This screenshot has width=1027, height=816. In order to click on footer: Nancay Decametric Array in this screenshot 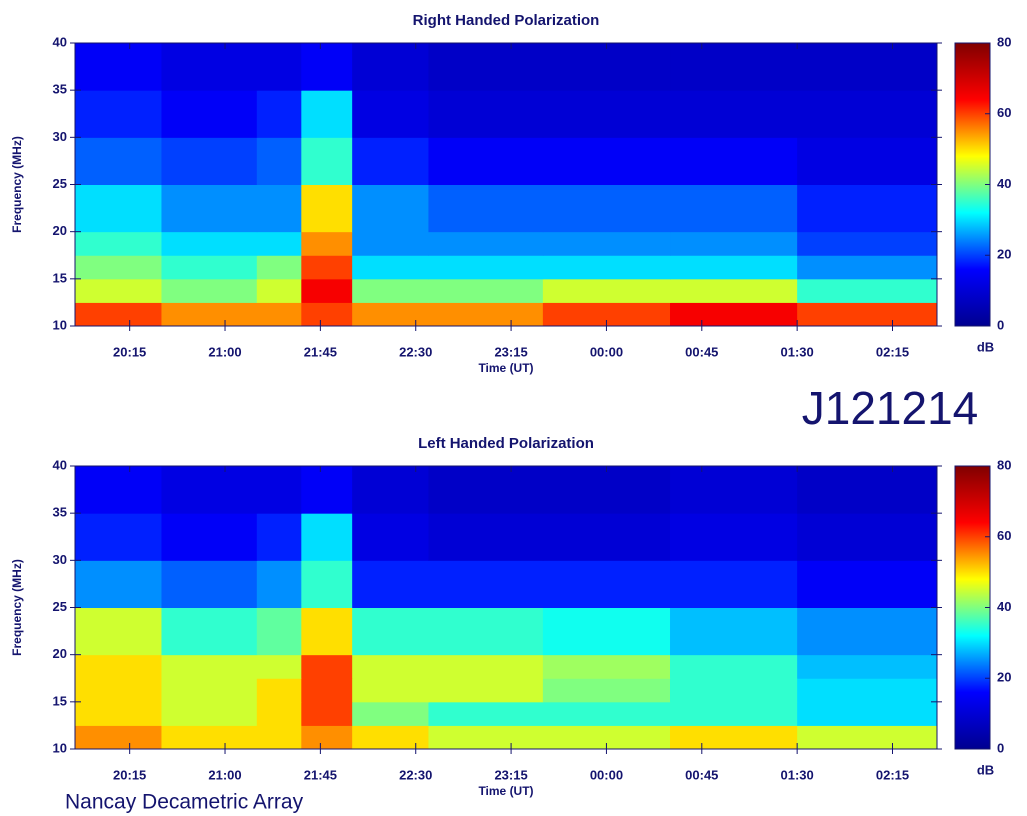, I will do `click(184, 802)`.